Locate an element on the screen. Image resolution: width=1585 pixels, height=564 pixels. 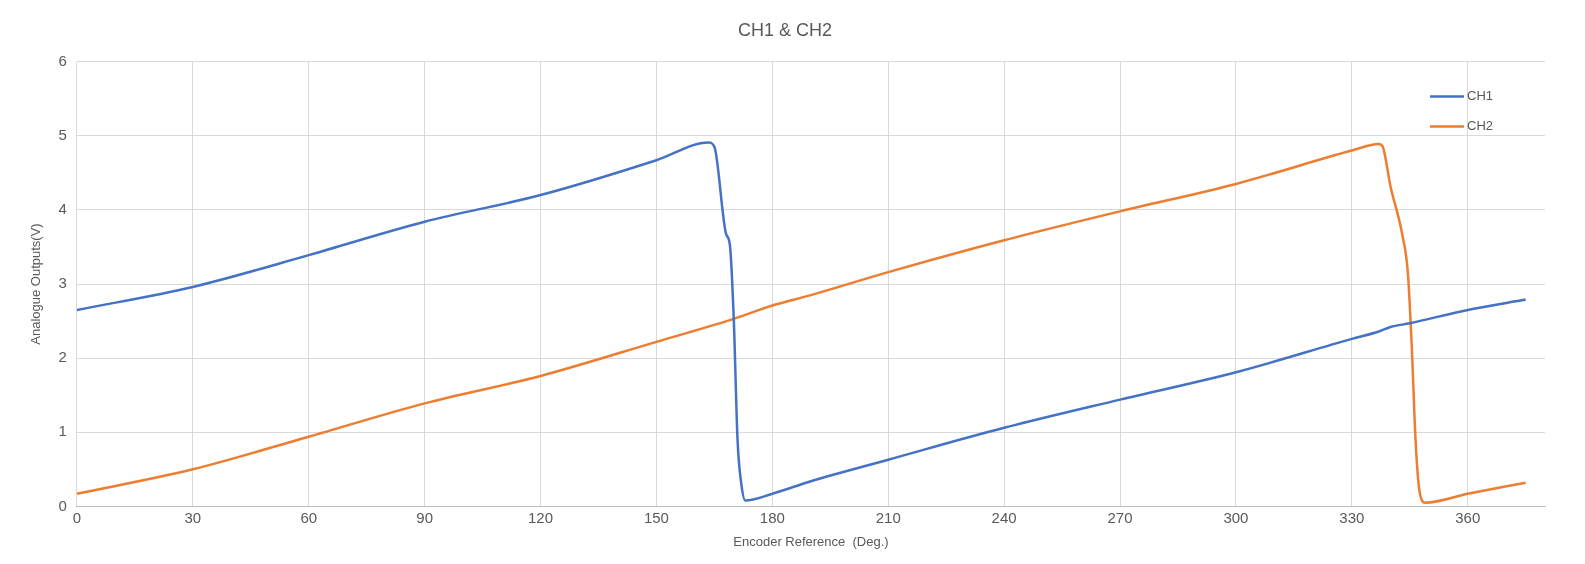
legend-label: CH1 is located at coordinates (1480, 96).